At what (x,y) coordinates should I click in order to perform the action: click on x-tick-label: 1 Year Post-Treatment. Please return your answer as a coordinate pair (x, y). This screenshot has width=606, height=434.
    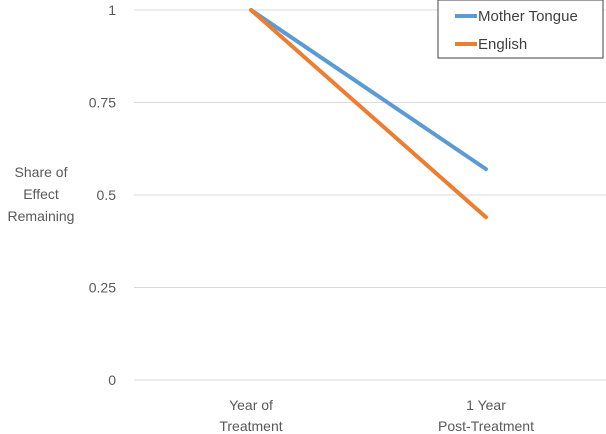
    Looking at the image, I should click on (486, 415).